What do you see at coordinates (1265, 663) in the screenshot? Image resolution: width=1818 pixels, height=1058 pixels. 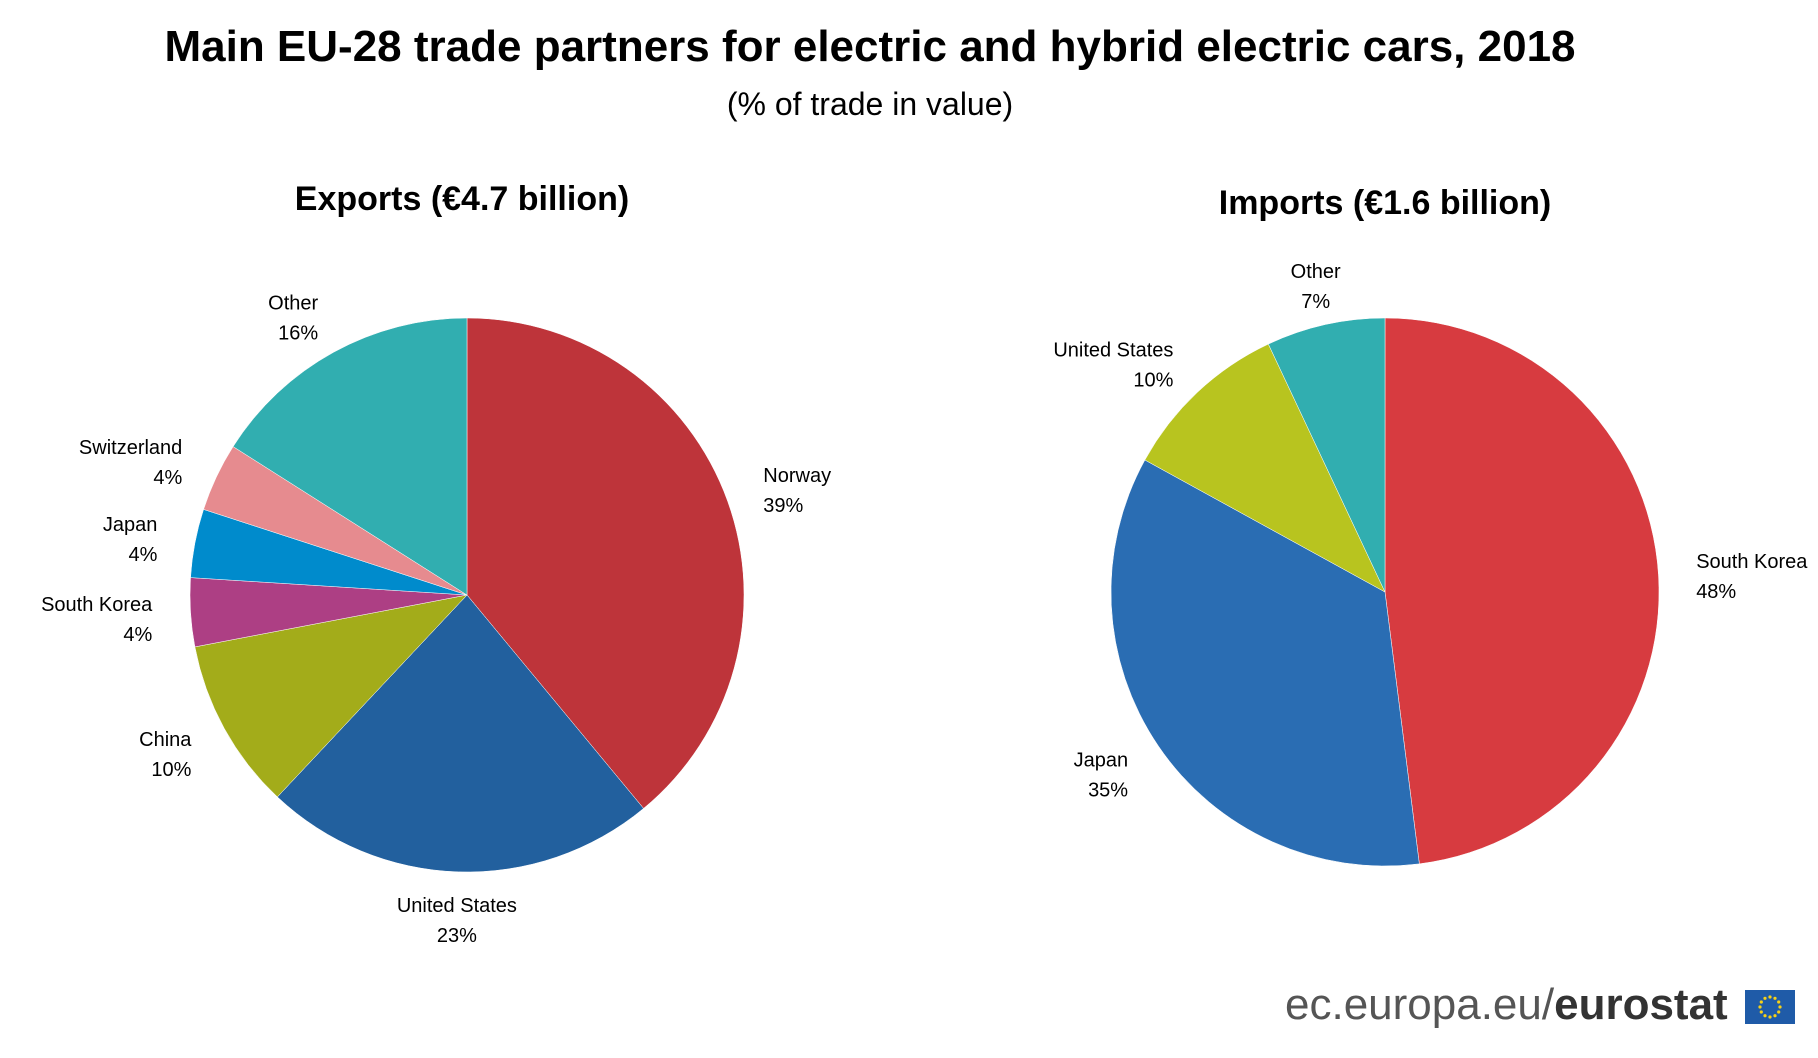 I see `imports-slice-japan` at bounding box center [1265, 663].